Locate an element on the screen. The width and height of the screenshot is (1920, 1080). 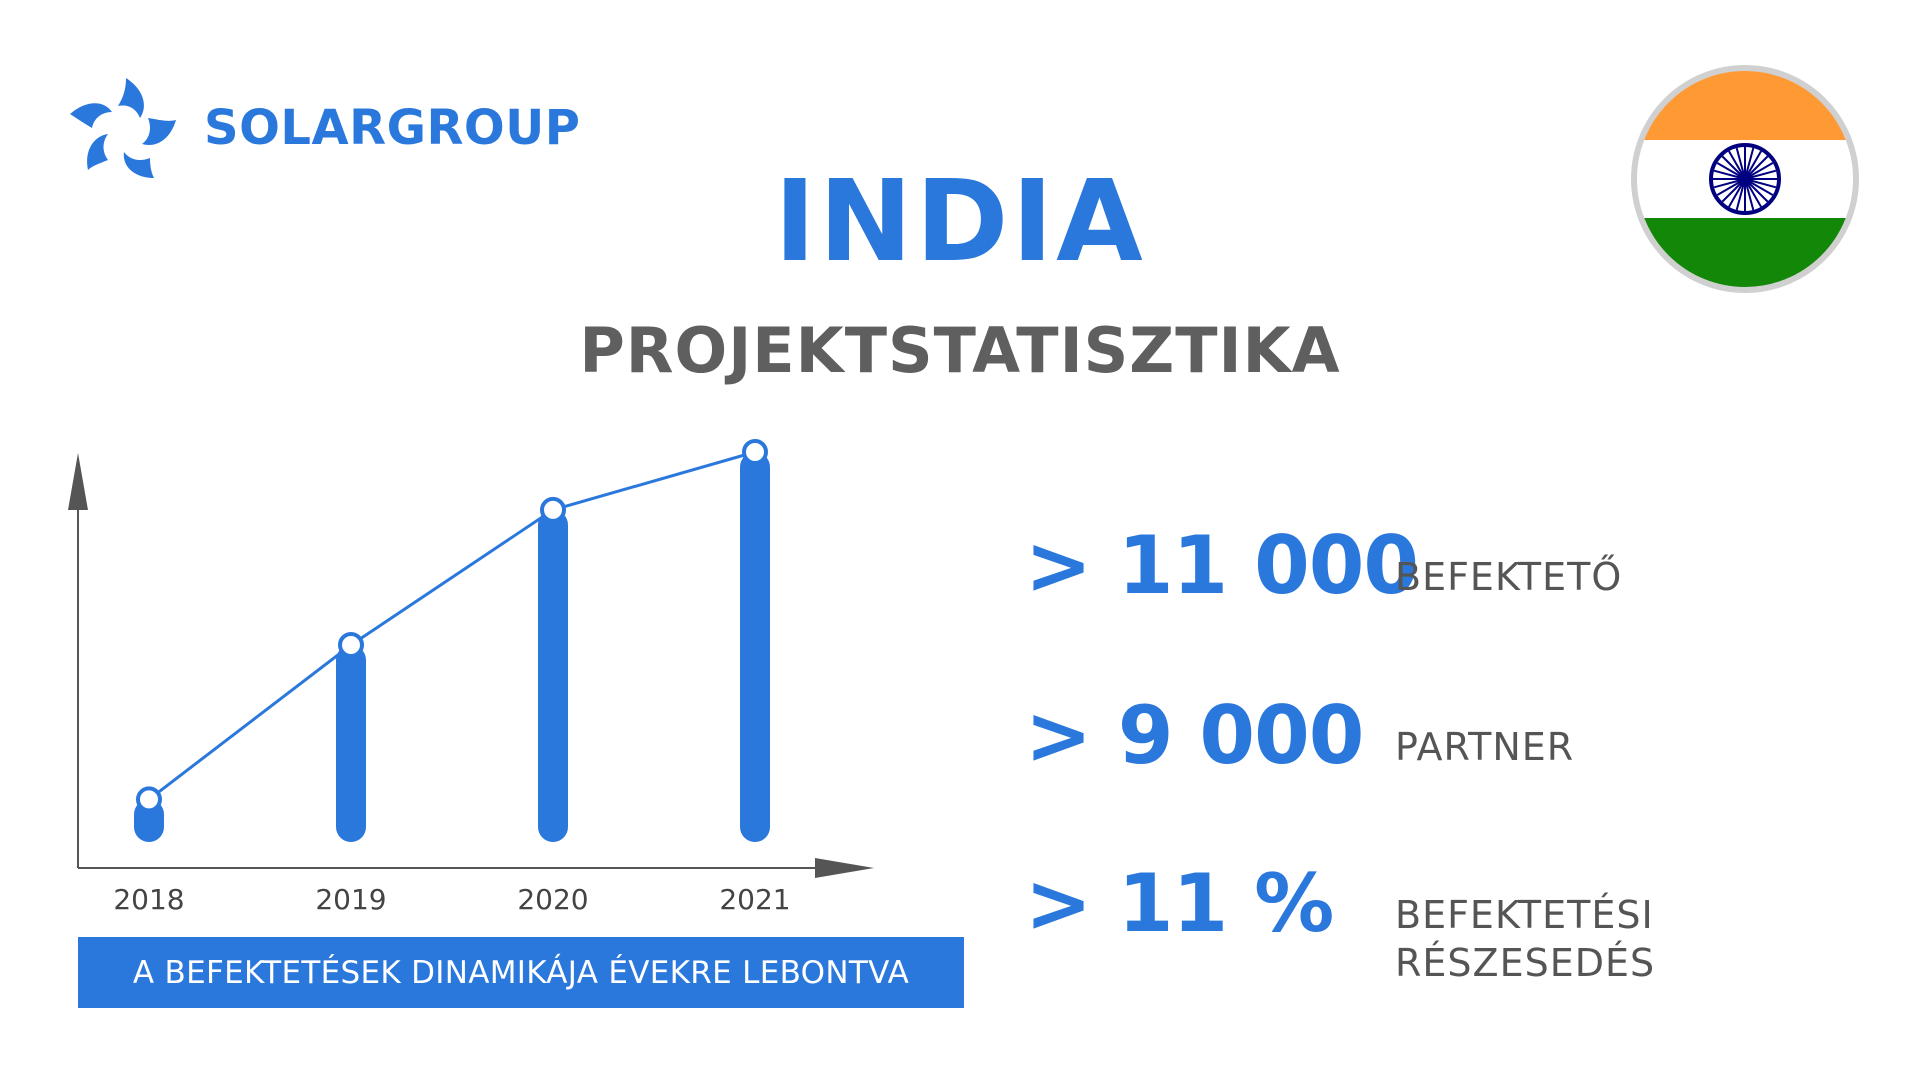
point-2019 is located at coordinates (351, 645).